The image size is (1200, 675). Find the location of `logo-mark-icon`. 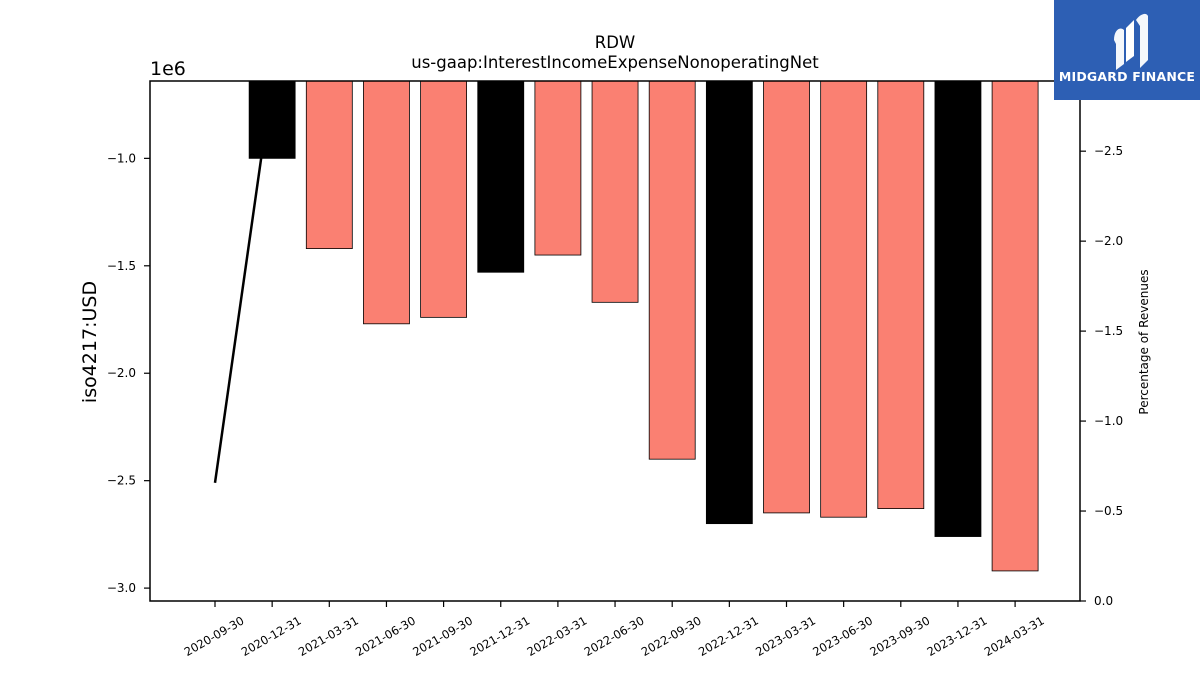

logo-mark-icon is located at coordinates (1131, 41).